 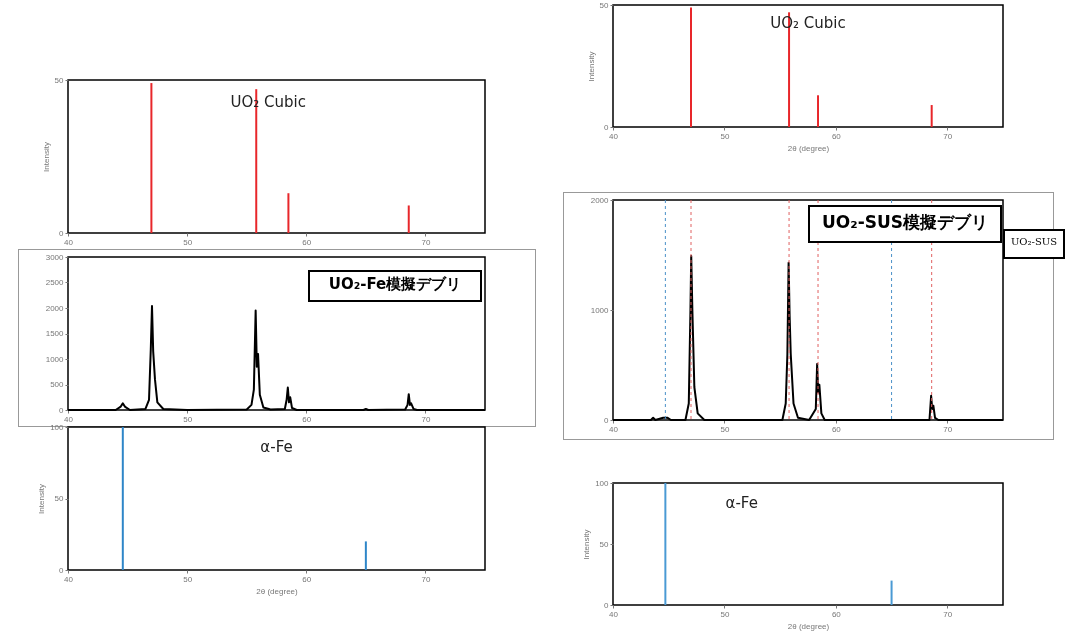 I want to click on annotation: UO₂-SUS模擬デブリ, so click(x=905, y=224).